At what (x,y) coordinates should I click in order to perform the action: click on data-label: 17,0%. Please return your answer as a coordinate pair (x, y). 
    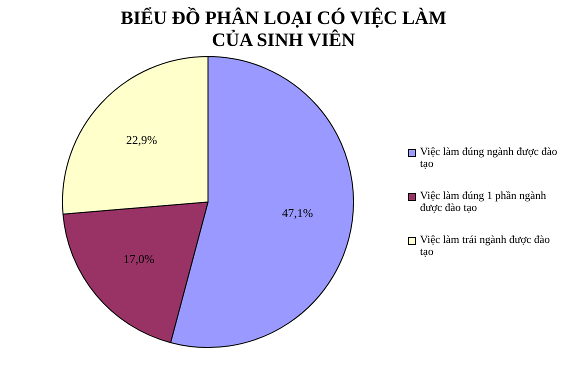
    Looking at the image, I should click on (138, 259).